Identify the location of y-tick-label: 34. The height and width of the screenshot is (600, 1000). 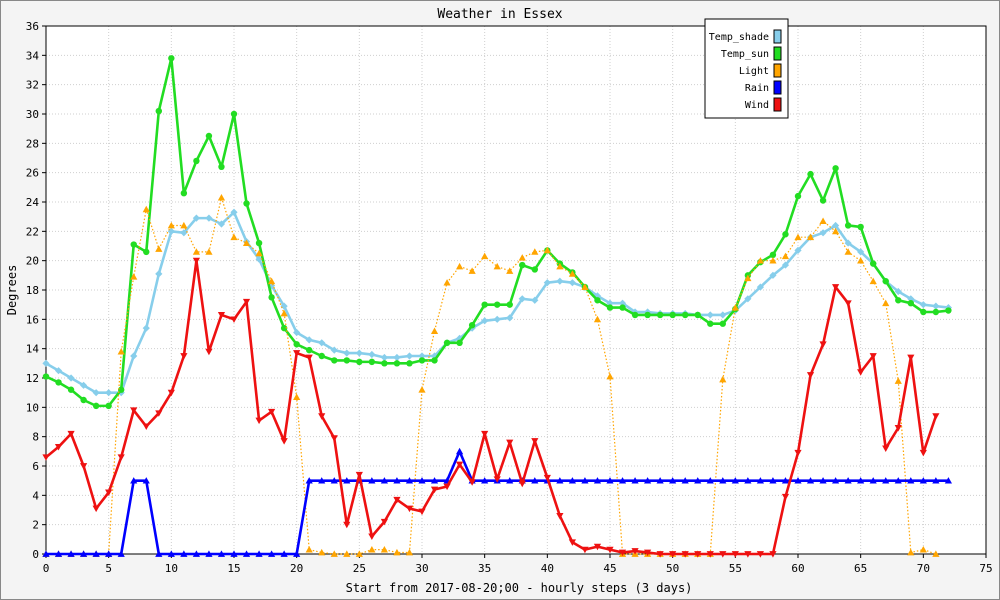
(33, 55).